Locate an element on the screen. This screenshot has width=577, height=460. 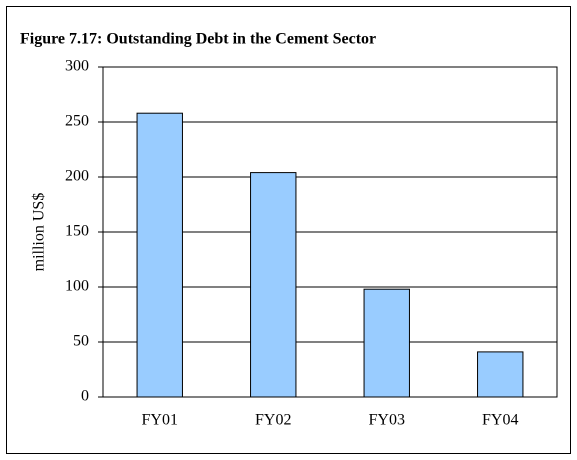
y-tick-label: 200 is located at coordinates (77, 176).